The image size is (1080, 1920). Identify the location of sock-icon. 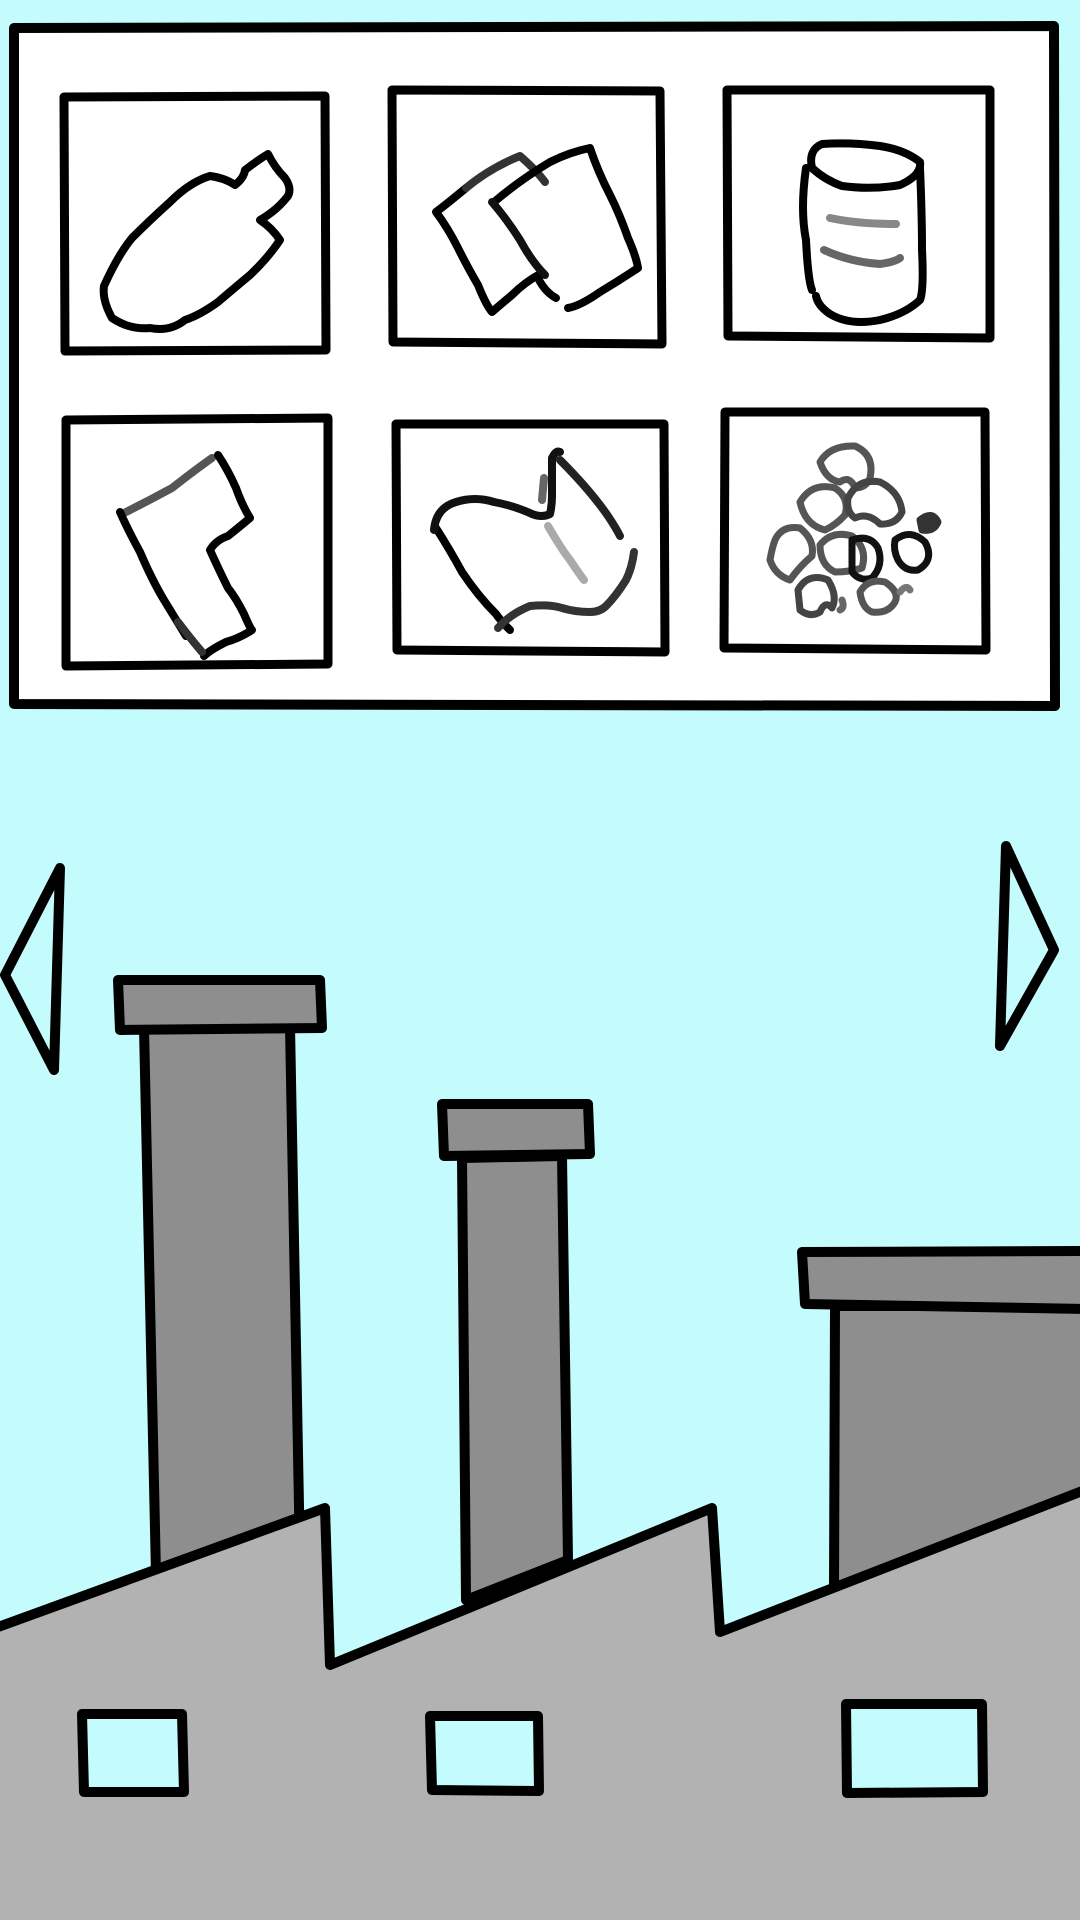
(186, 555).